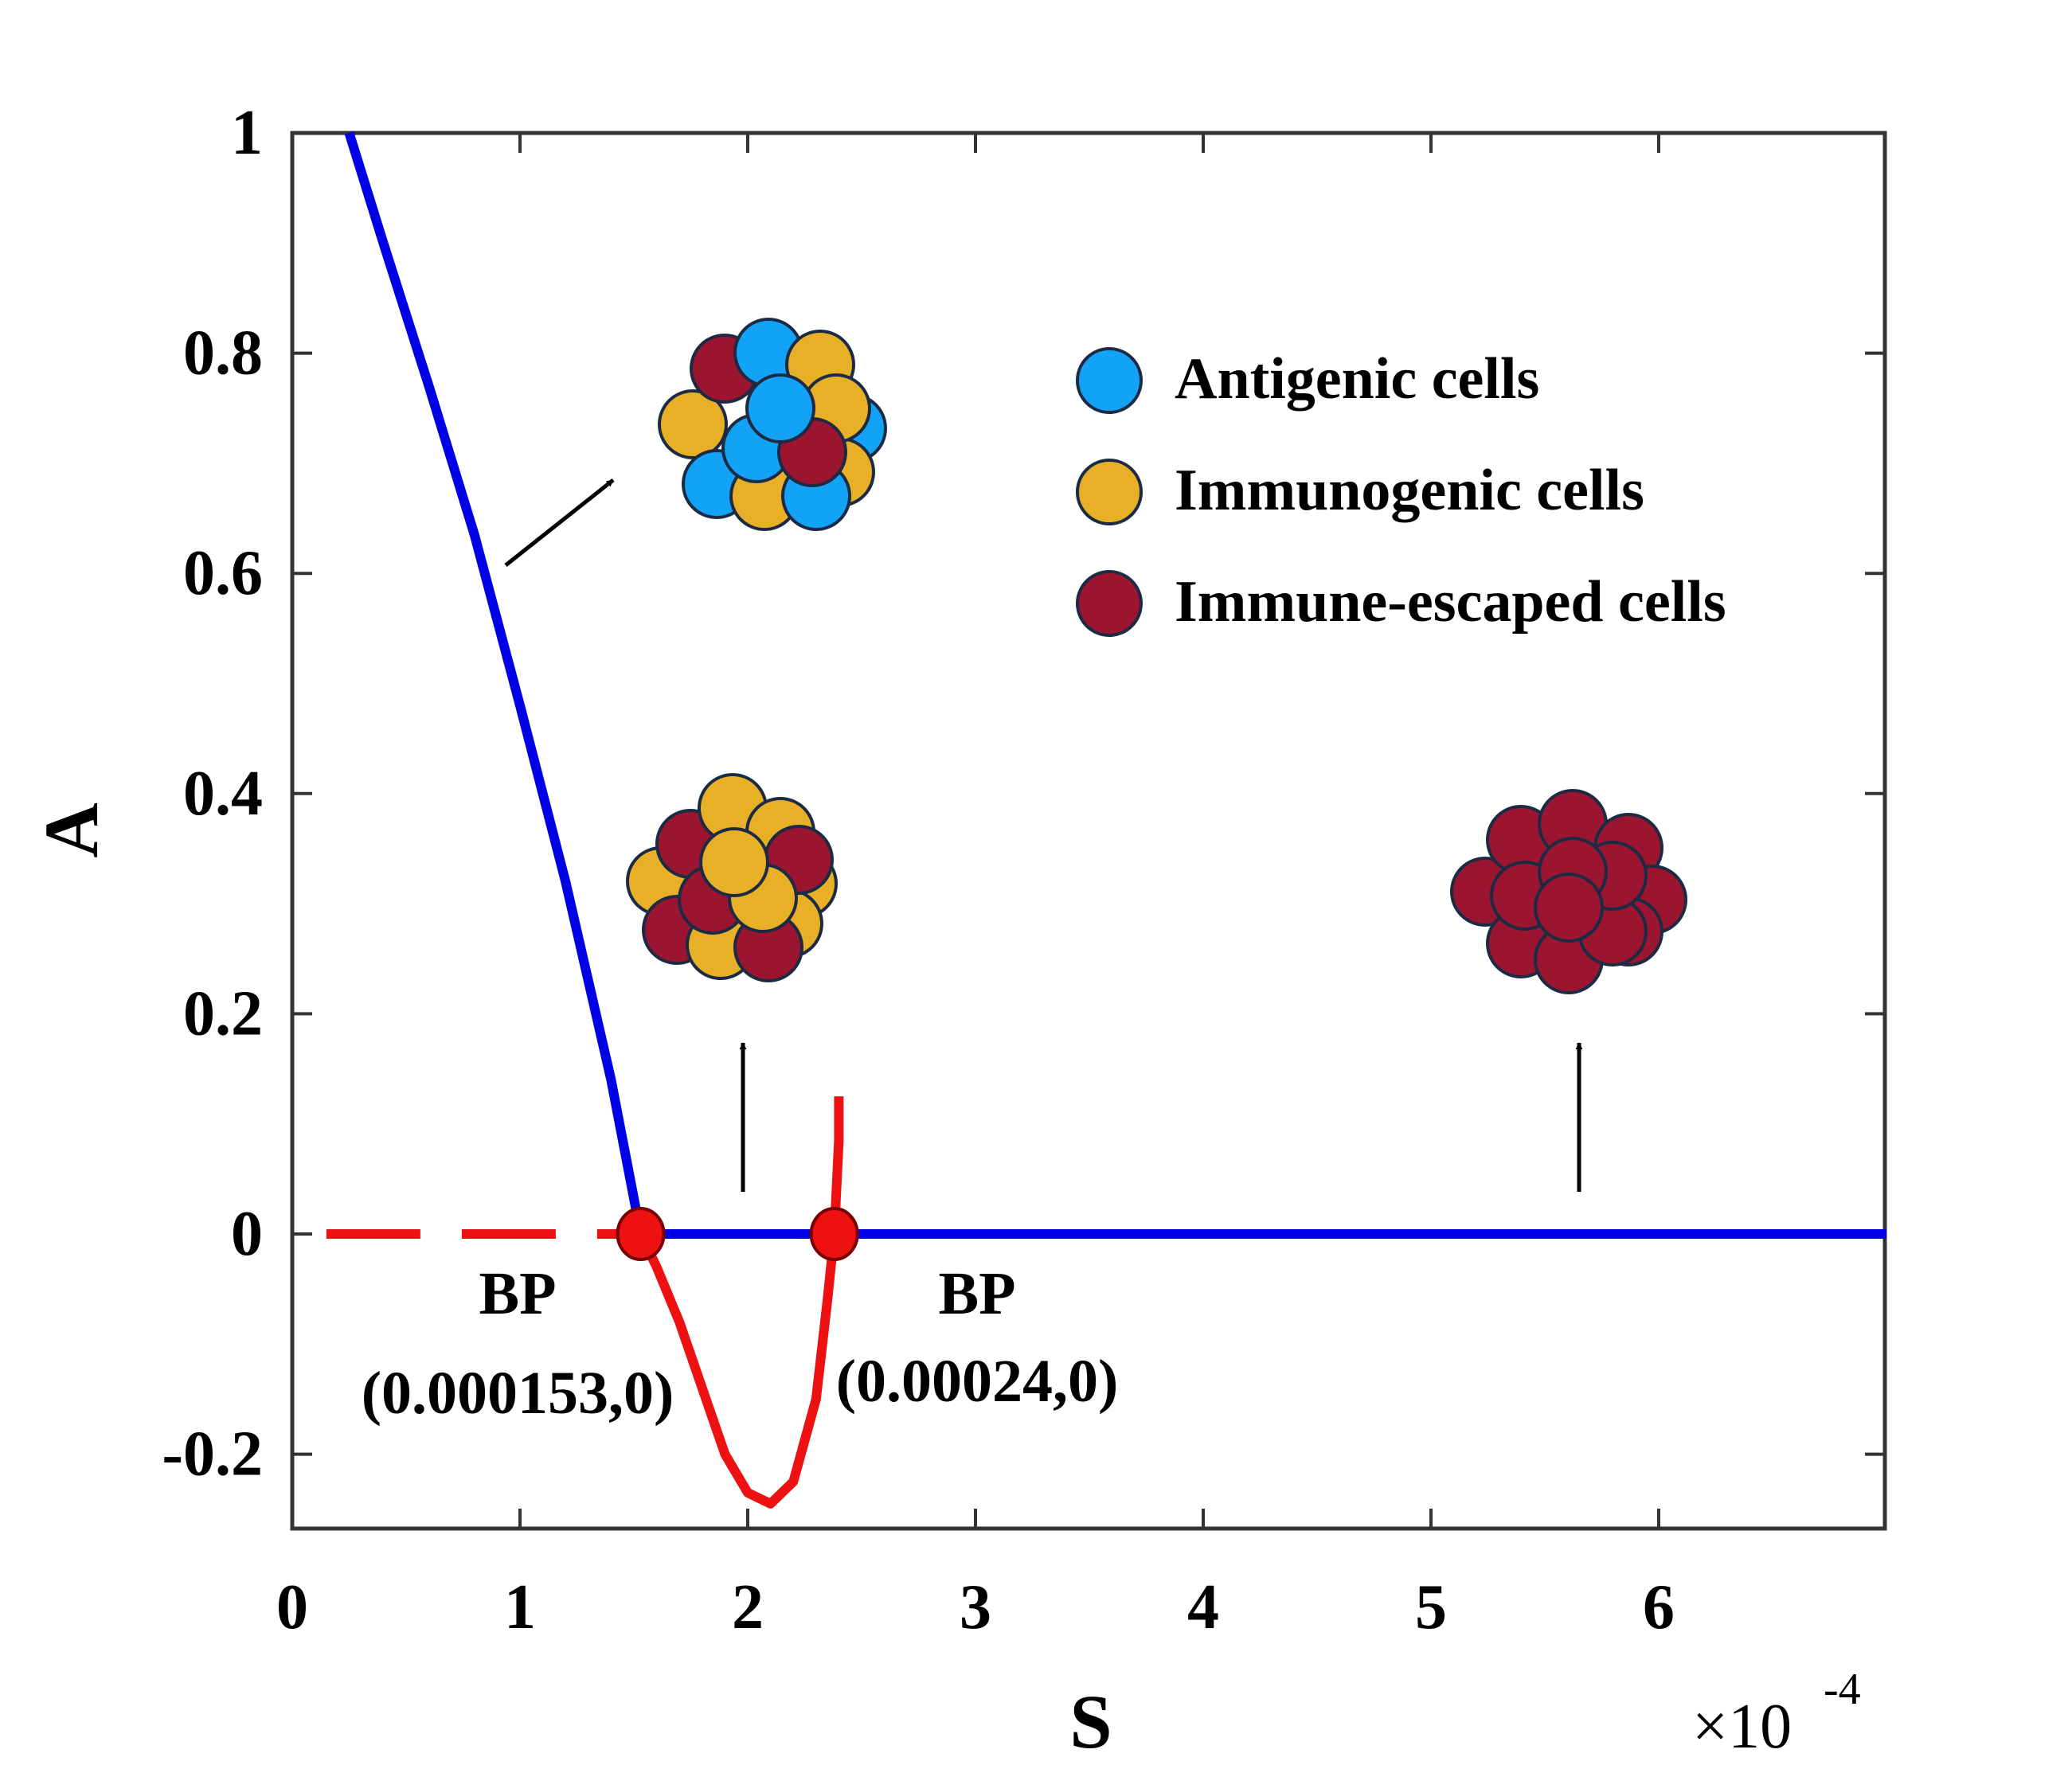 The height and width of the screenshot is (1765, 2072). Describe the element at coordinates (1843, 1689) in the screenshot. I see `x-multiplier-exponent: -4` at that location.